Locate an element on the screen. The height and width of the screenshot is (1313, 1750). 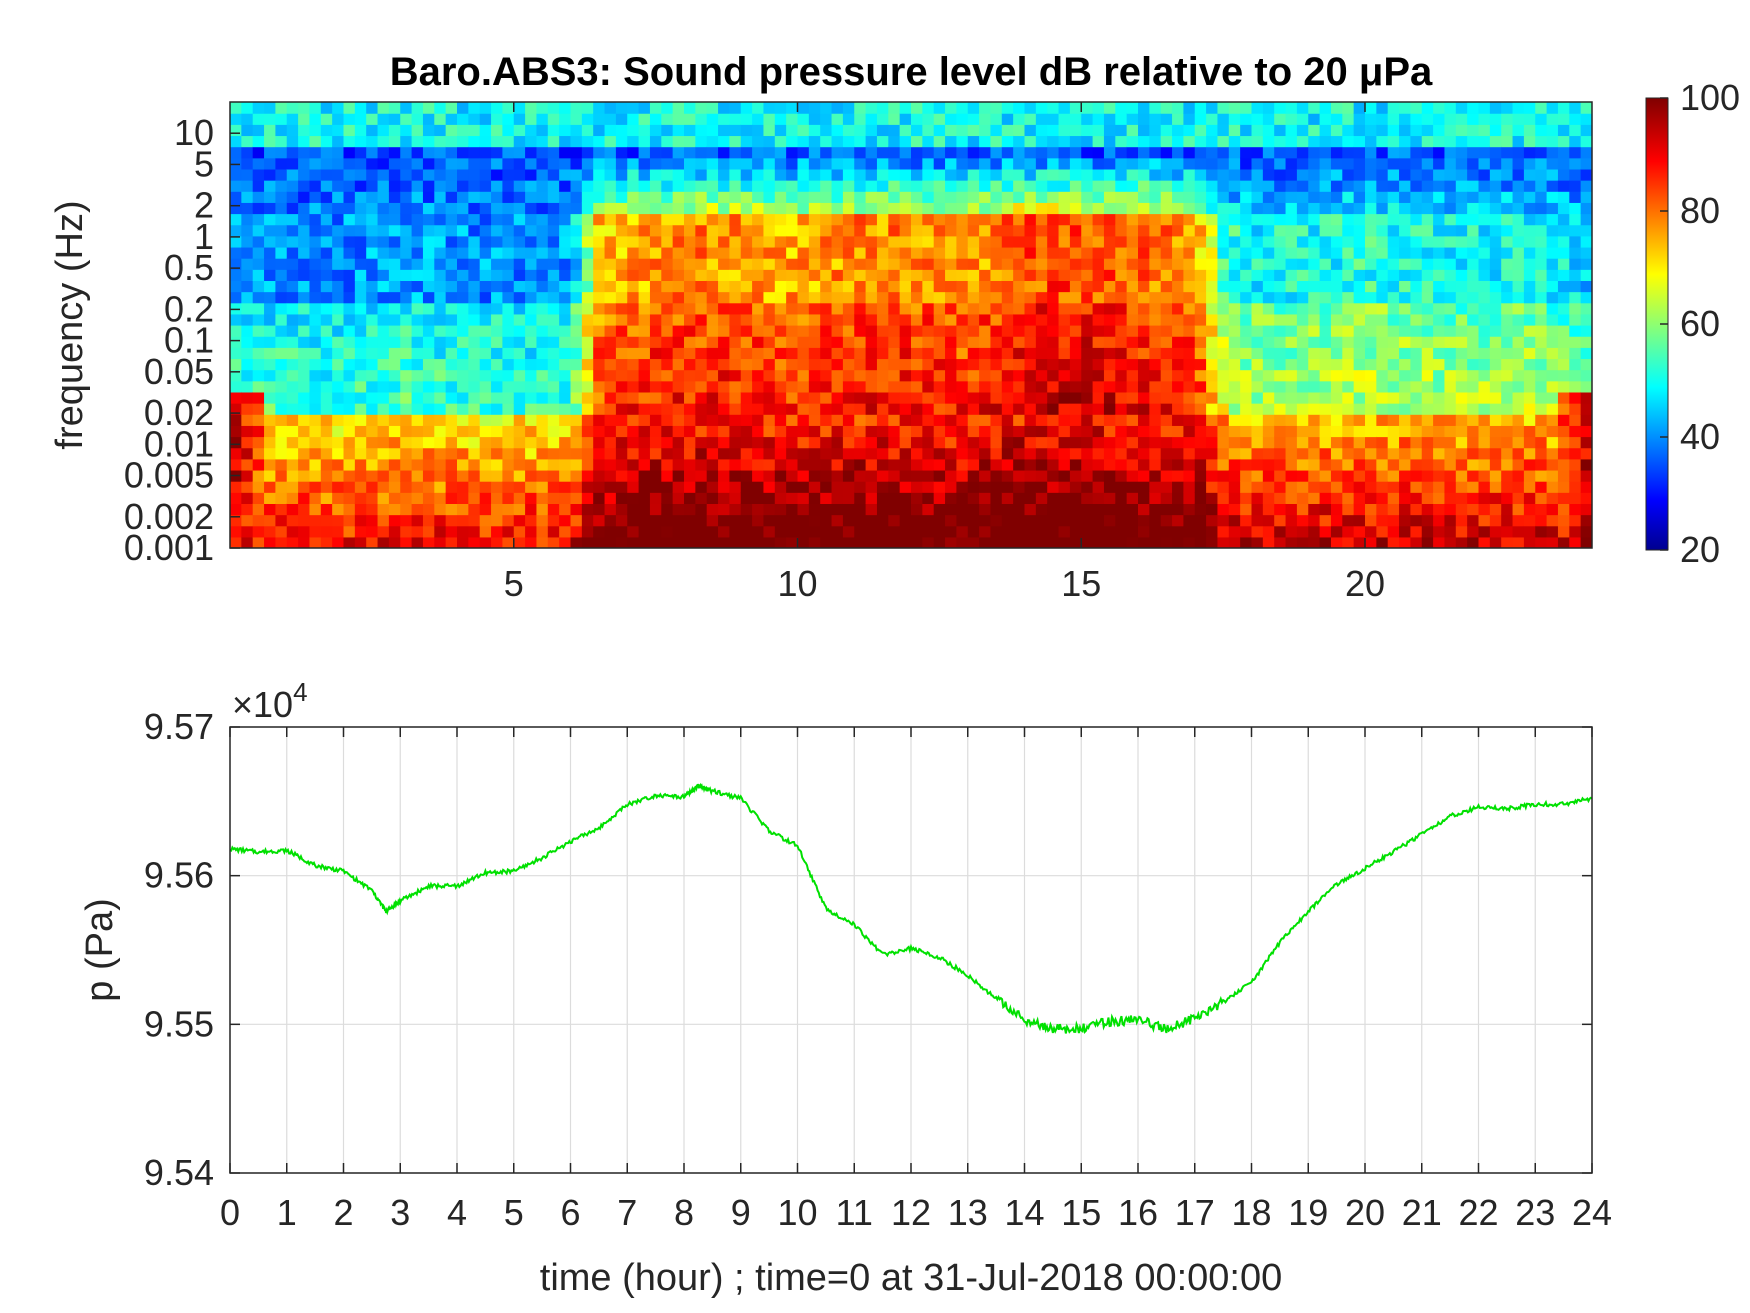
pressure-x-tick-label: 11 is located at coordinates (854, 1212).